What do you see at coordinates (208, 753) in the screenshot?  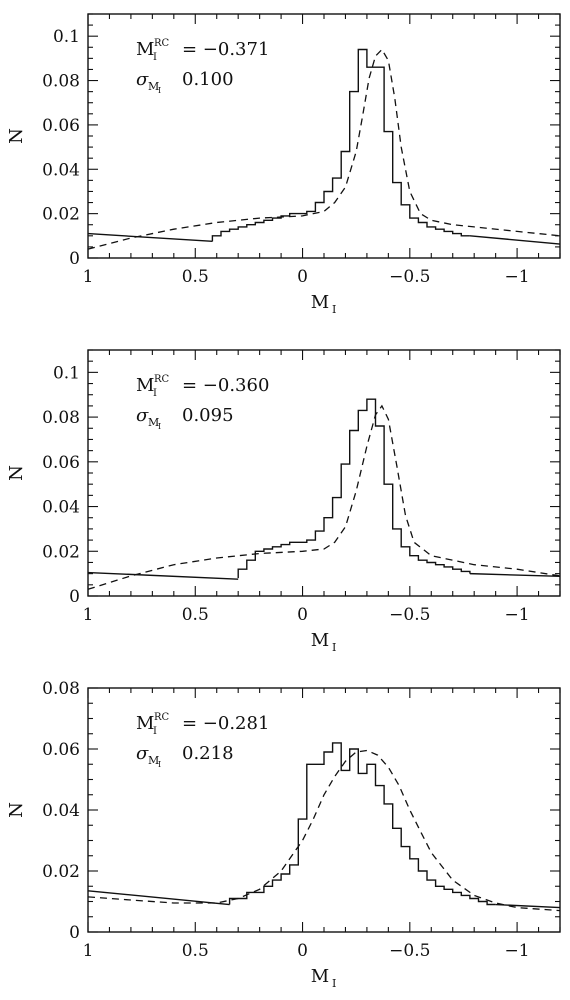 I see `annotation-sigma-value: 0.218` at bounding box center [208, 753].